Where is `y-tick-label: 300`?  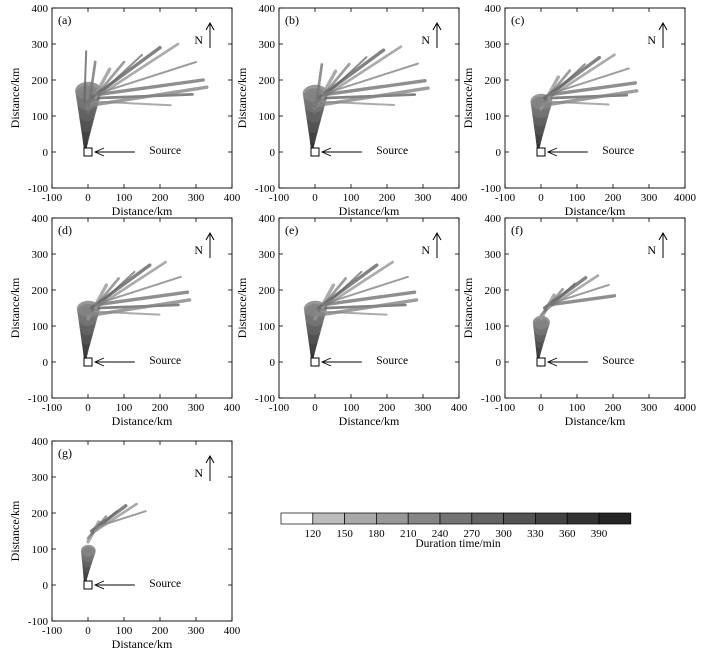 y-tick-label: 300 is located at coordinates (40, 255).